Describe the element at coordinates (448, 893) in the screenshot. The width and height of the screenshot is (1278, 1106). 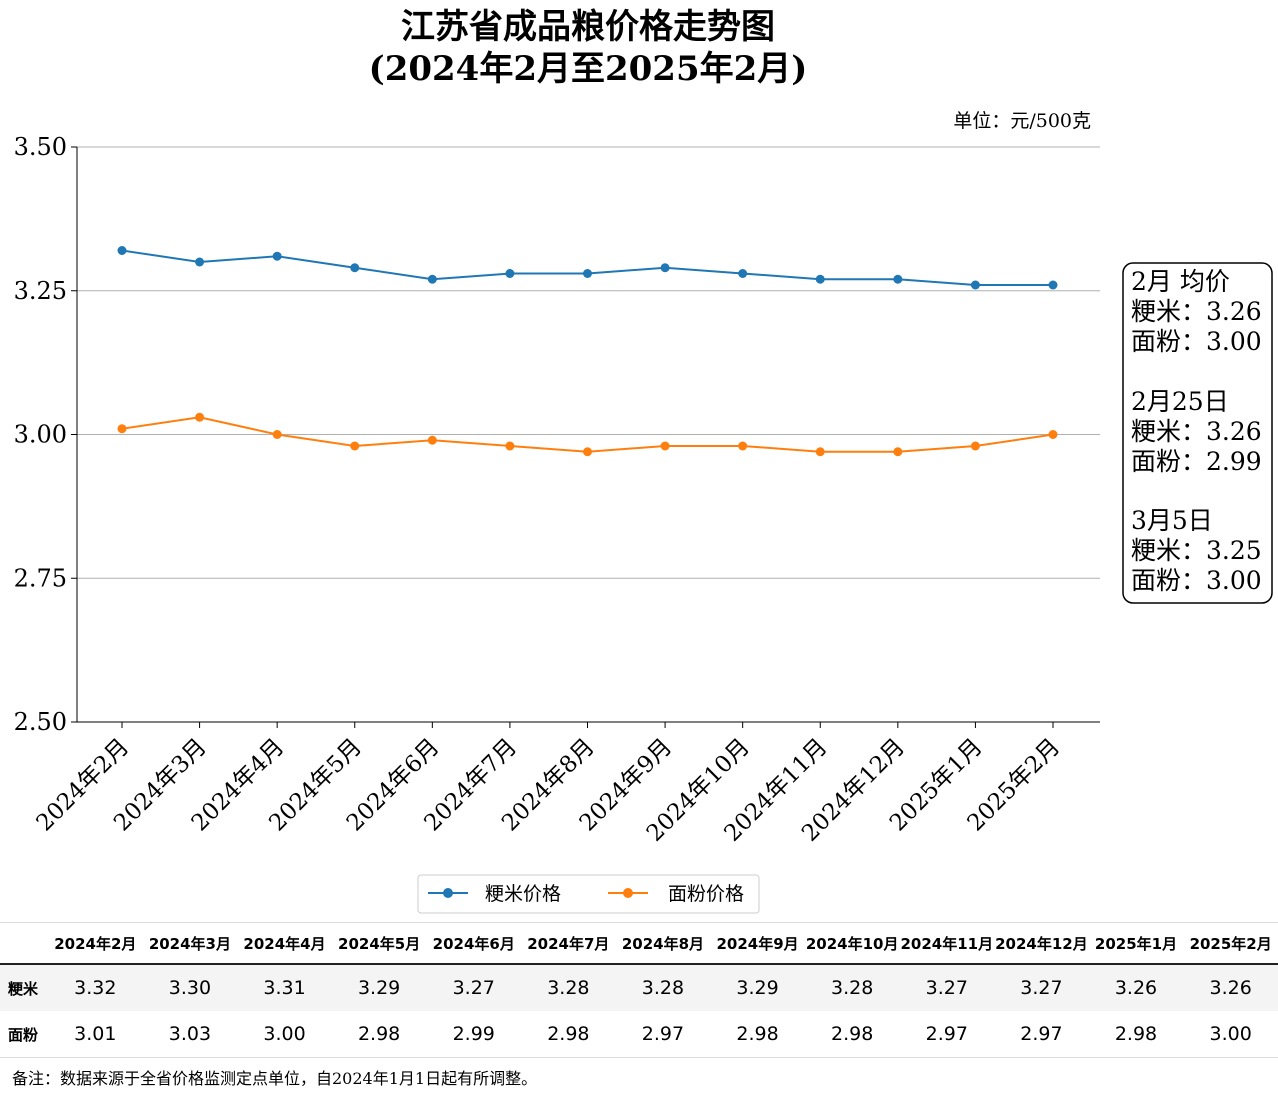
I see `legend-marker-rice` at that location.